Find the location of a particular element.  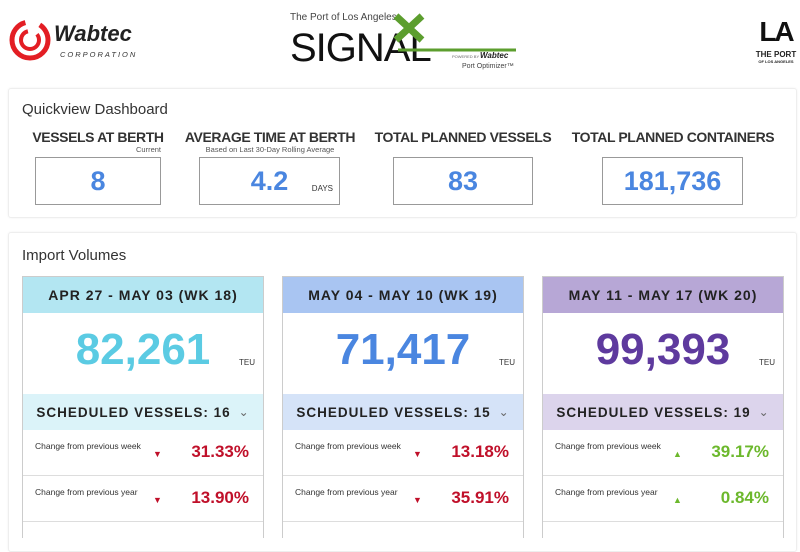

la-mark: LA is located at coordinates (776, 31).